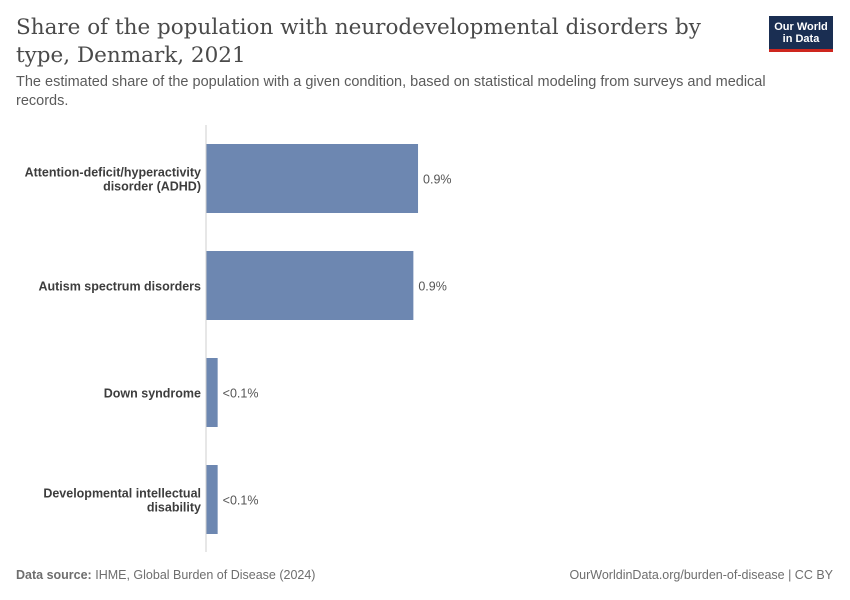 This screenshot has width=850, height=600. What do you see at coordinates (113, 173) in the screenshot?
I see `category-label: Attention-deficit/hyperactivity` at bounding box center [113, 173].